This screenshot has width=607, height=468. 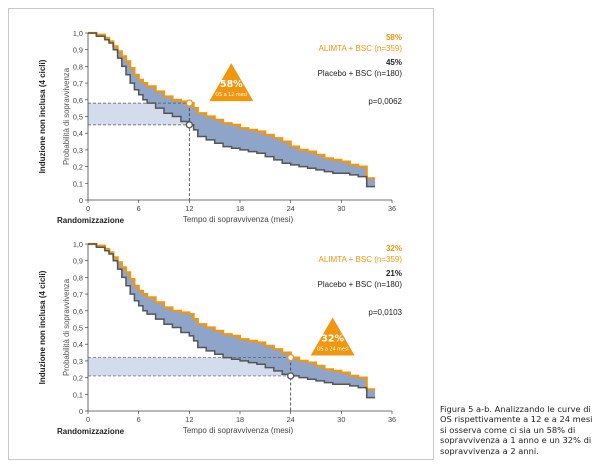 I want to click on legend-alimta-percent: 32%, so click(x=394, y=248).